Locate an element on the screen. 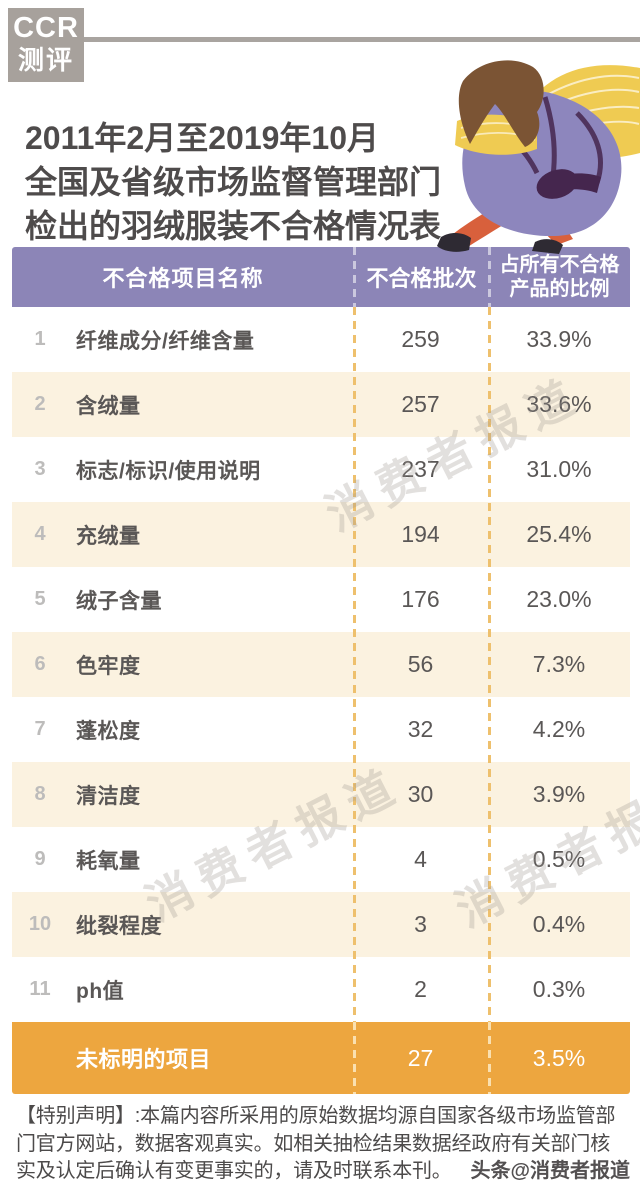 This screenshot has width=640, height=1187. table-total-row: 未标明的项目 27 3.5% is located at coordinates (321, 1058).